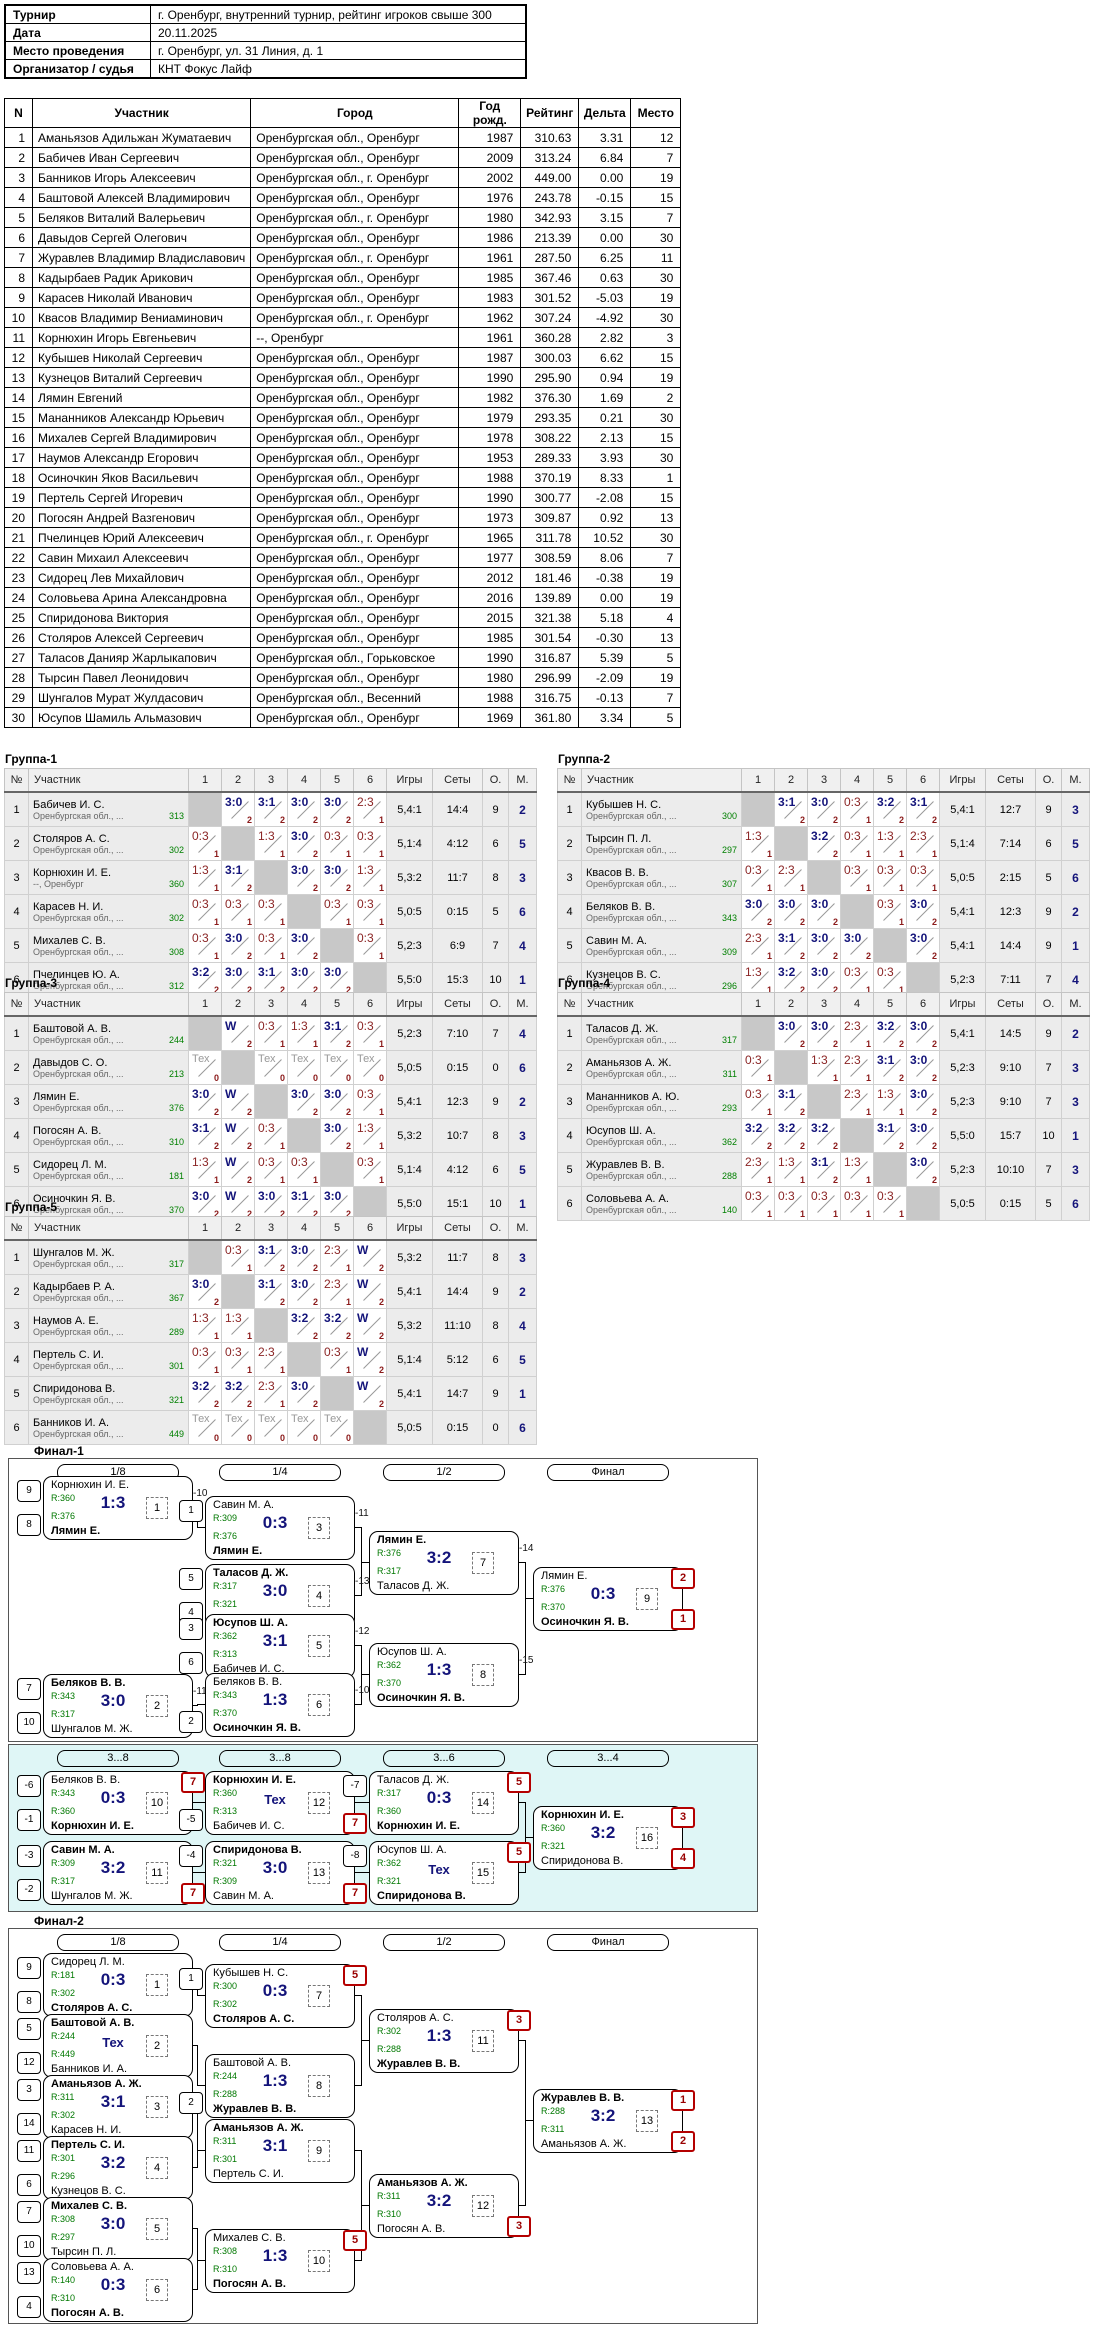  Describe the element at coordinates (409, 1325) in the screenshot. I see `games-total: 5,3:2` at that location.